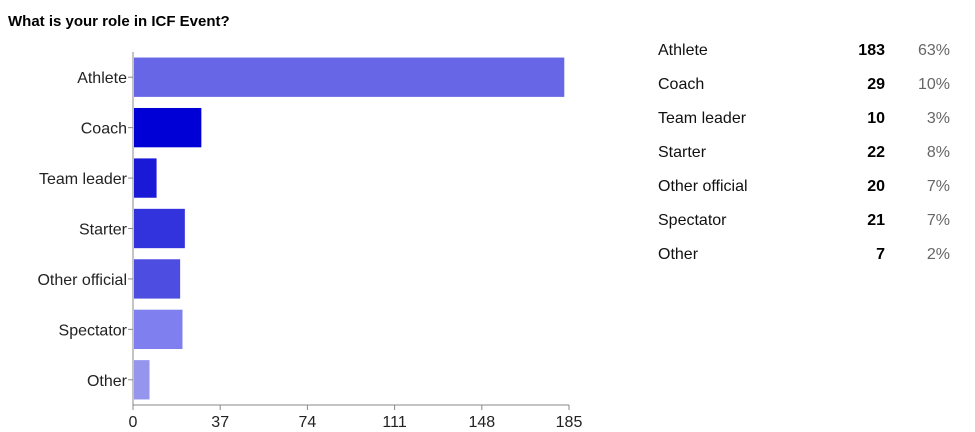 Image resolution: width=975 pixels, height=432 pixels. I want to click on summary-count: 7, so click(880, 254).